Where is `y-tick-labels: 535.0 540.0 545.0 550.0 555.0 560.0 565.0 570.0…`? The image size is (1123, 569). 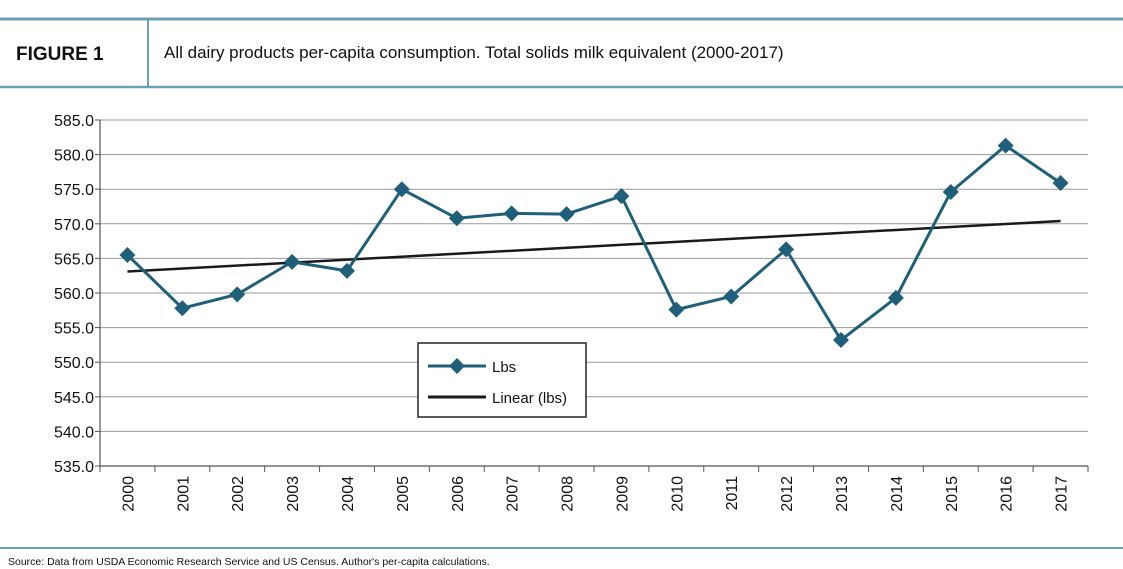 y-tick-labels: 535.0 540.0 545.0 550.0 555.0 560.0 565.0 570.0… is located at coordinates (74, 294).